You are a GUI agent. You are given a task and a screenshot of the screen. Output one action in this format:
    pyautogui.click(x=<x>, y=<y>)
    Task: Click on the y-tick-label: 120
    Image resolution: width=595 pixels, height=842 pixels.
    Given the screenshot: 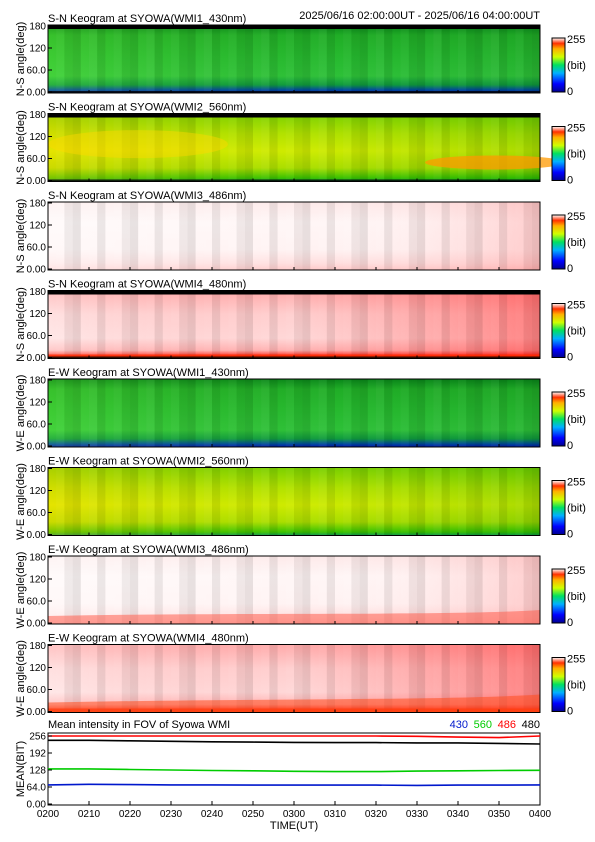 What is the action you would take?
    pyautogui.click(x=37, y=668)
    